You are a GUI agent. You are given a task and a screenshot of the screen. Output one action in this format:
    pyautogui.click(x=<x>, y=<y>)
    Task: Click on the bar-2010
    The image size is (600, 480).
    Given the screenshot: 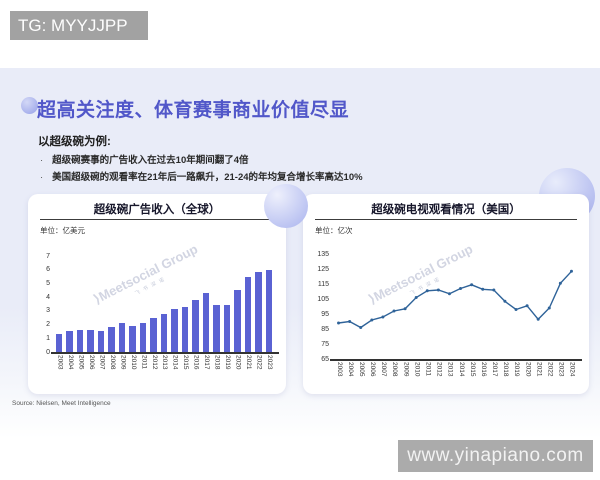 What is the action you would take?
    pyautogui.click(x=132, y=338)
    